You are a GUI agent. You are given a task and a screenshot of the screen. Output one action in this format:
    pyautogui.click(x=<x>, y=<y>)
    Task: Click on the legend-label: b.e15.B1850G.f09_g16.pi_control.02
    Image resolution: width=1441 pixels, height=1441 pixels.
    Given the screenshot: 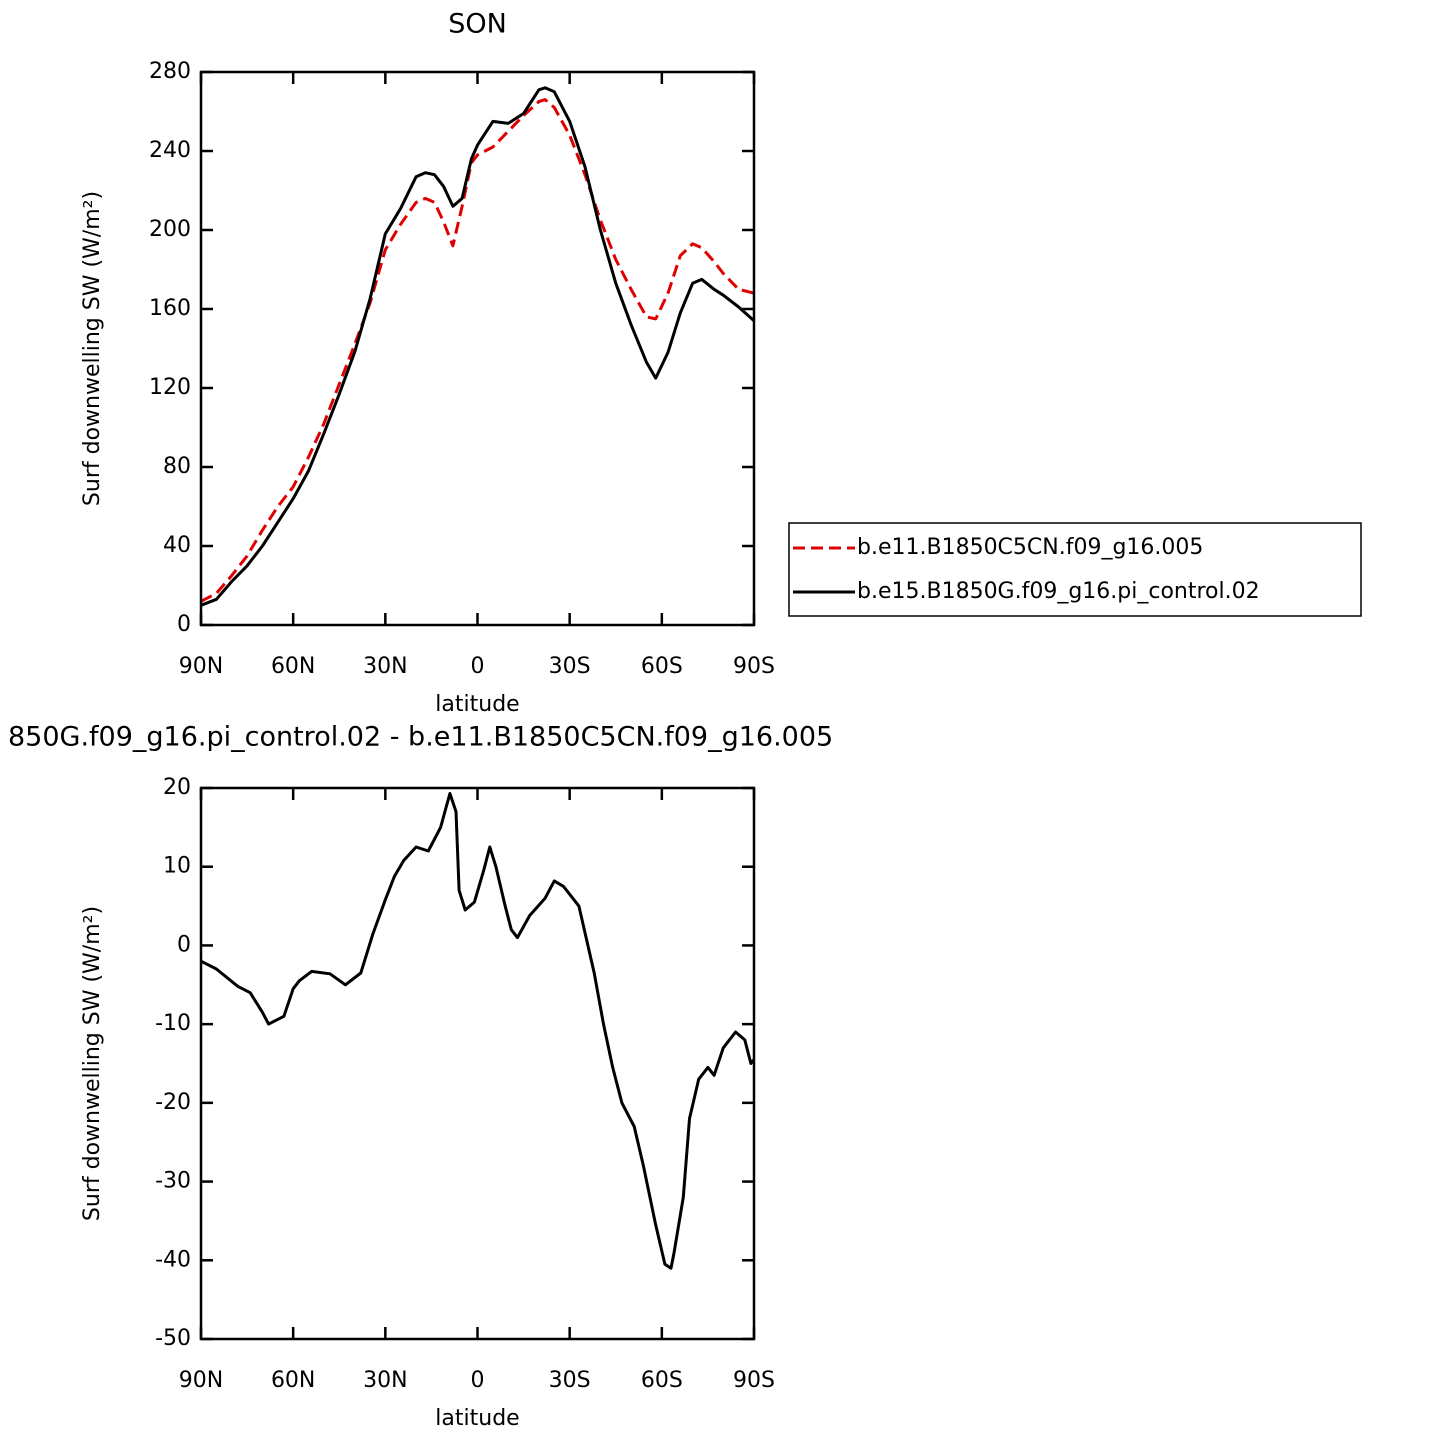 What is the action you would take?
    pyautogui.click(x=1058, y=591)
    